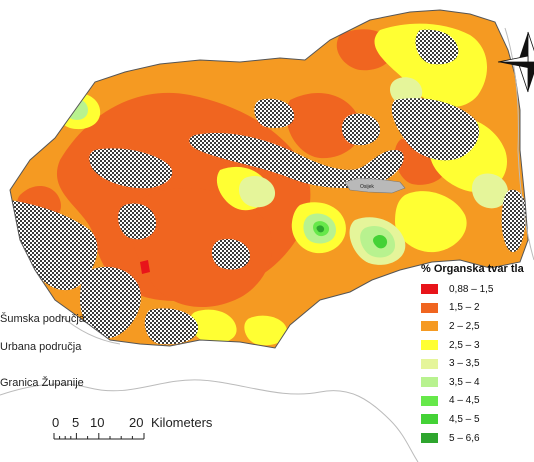  Describe the element at coordinates (464, 308) in the screenshot. I see `legend-label: 1,5 – 2` at that location.